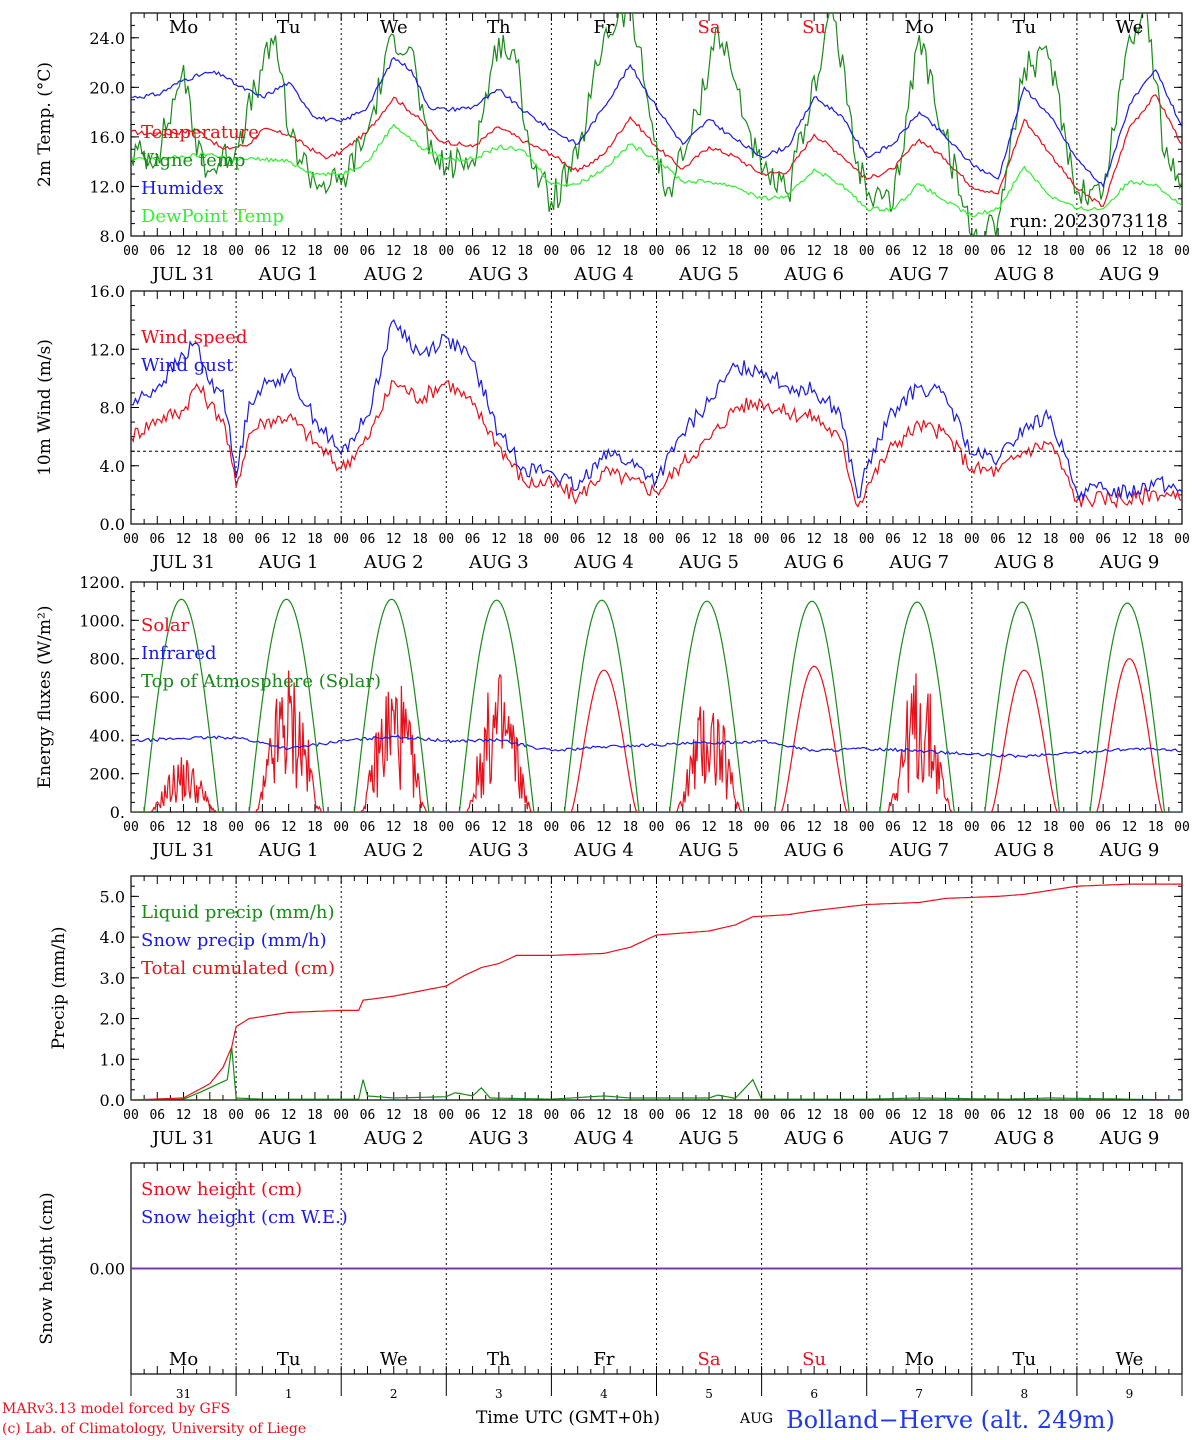  I want to click on date-label: AUG 9, so click(1129, 850).